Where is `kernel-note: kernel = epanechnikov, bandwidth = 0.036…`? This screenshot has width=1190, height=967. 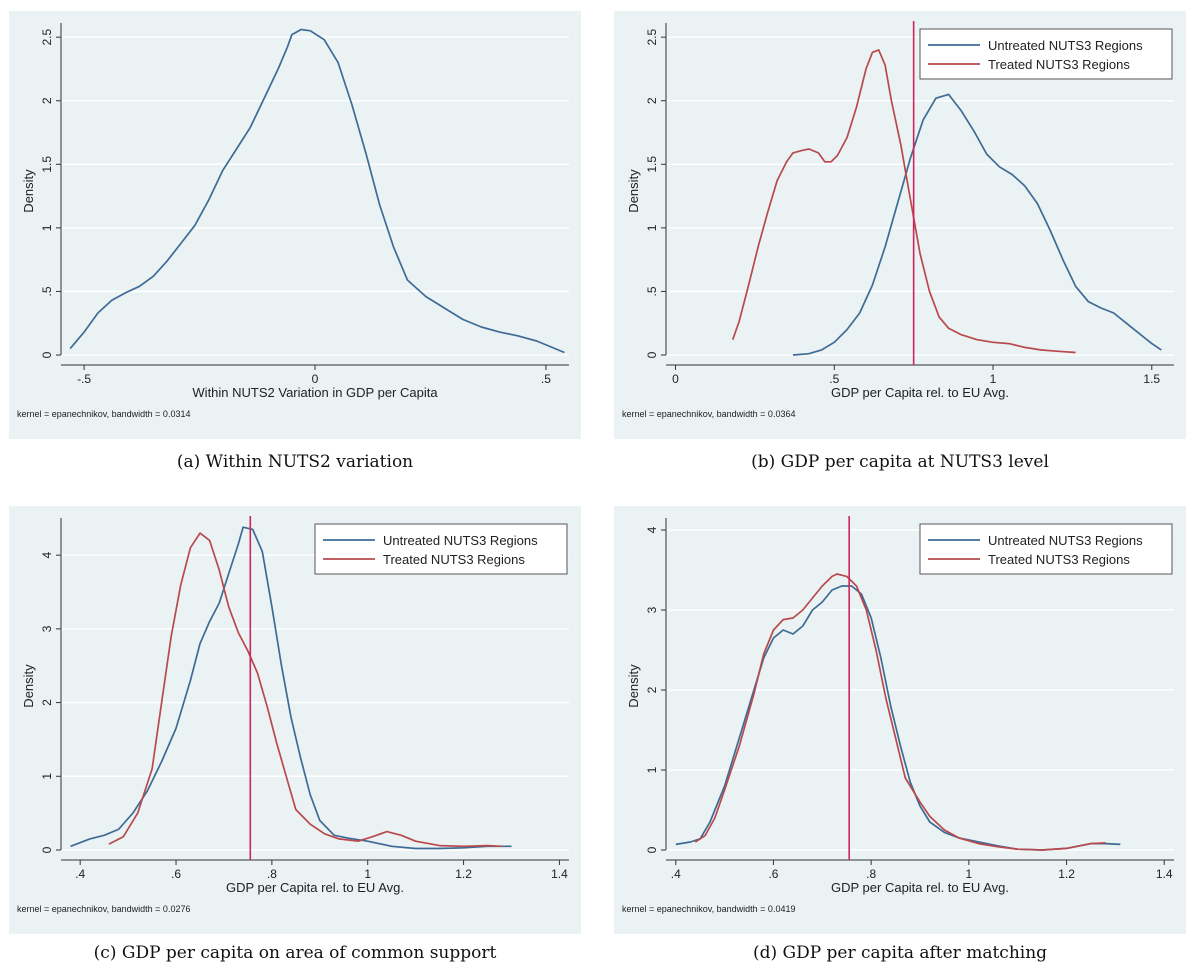 kernel-note: kernel = epanechnikov, bandwidth = 0.036… is located at coordinates (708, 414).